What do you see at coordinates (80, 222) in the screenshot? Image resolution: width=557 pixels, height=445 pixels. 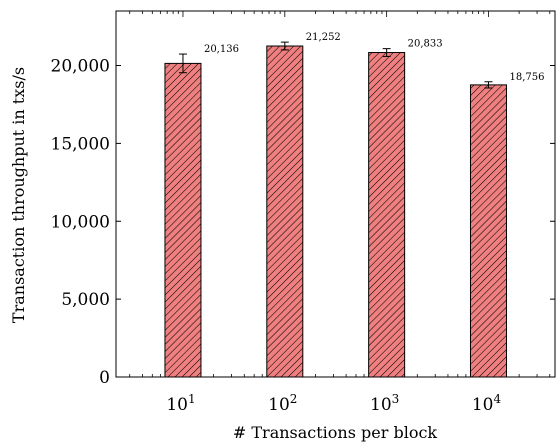 I see `y-tick-label: 10,000` at bounding box center [80, 222].